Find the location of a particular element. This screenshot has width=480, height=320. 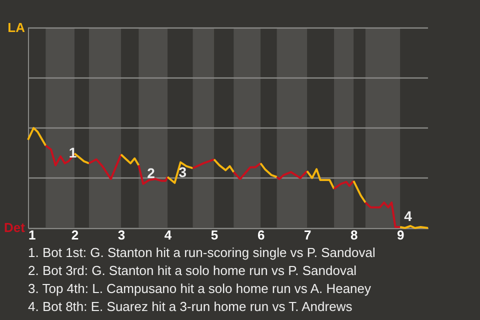

text: 1. Bot 1st: G. Stanton hit a run-scoring single vs P. Sandoval is located at coordinates (202, 252).